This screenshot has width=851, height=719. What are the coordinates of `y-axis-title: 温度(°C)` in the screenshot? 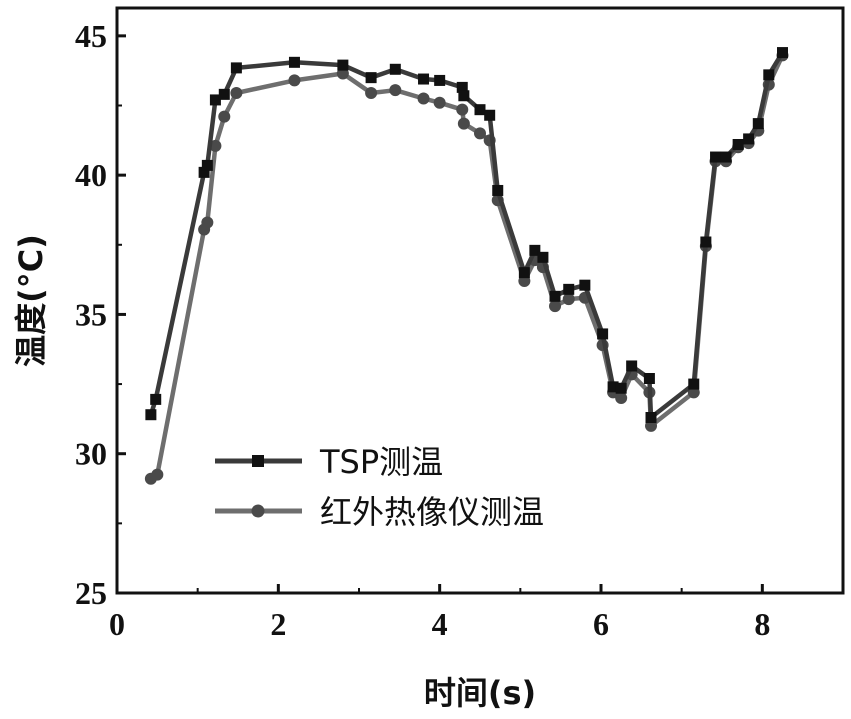 It's located at (31, 300).